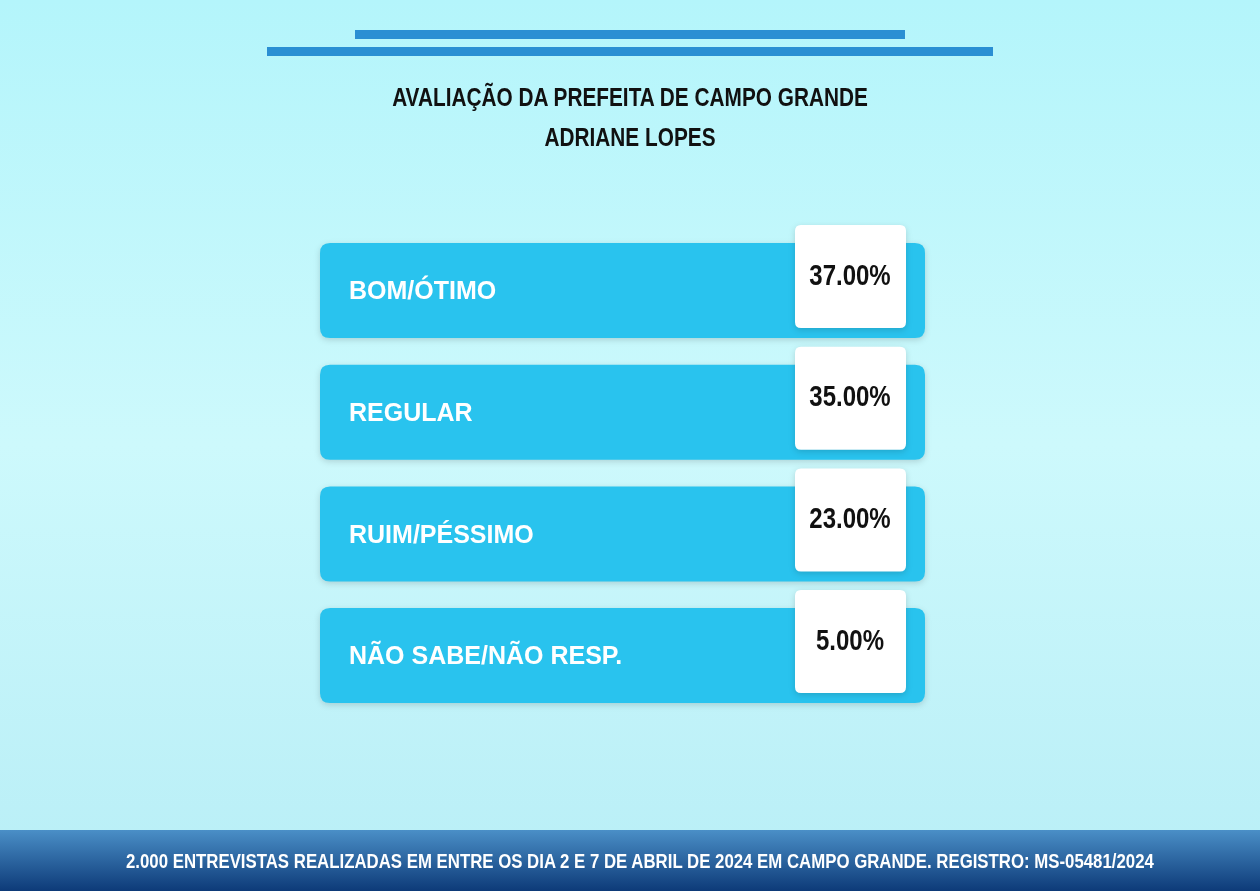  I want to click on category-label: NÃO SABE/NÃO RESP., so click(486, 655).